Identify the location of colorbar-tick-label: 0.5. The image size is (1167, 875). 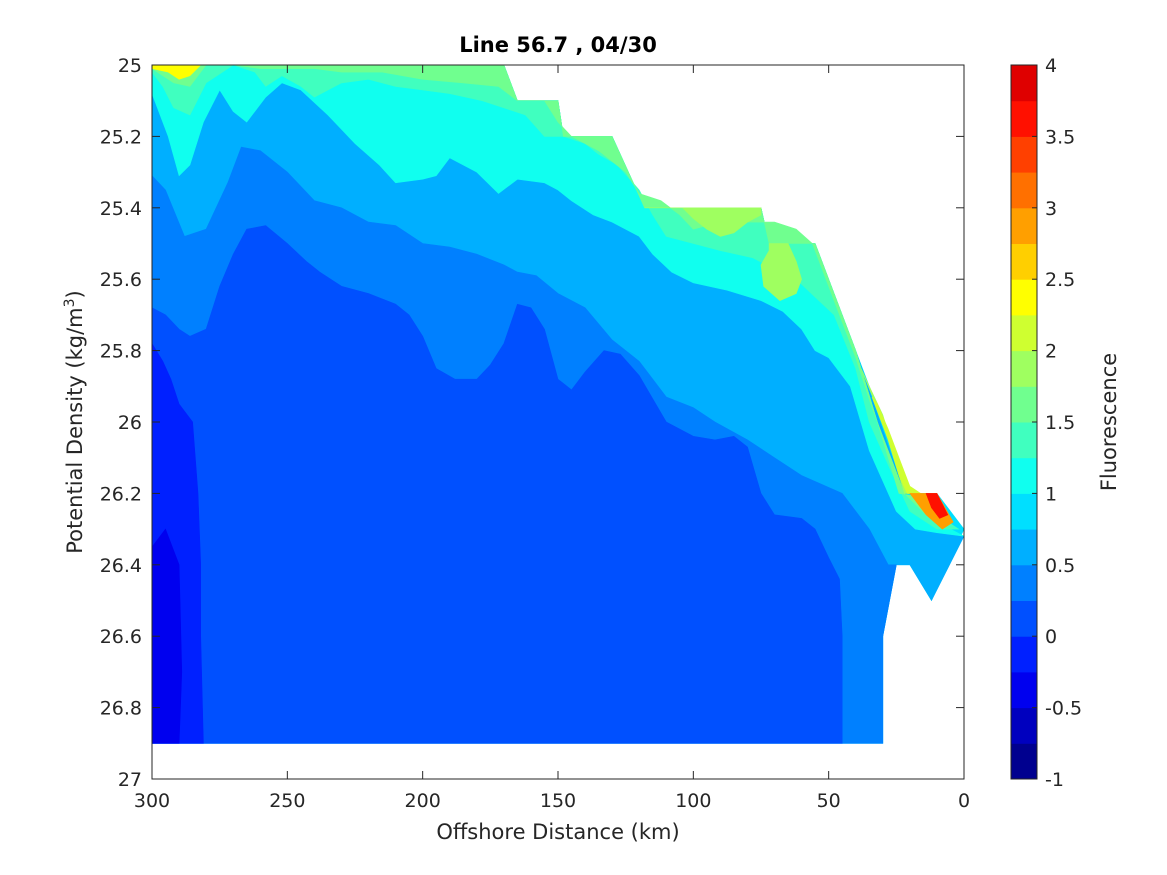
(1060, 566).